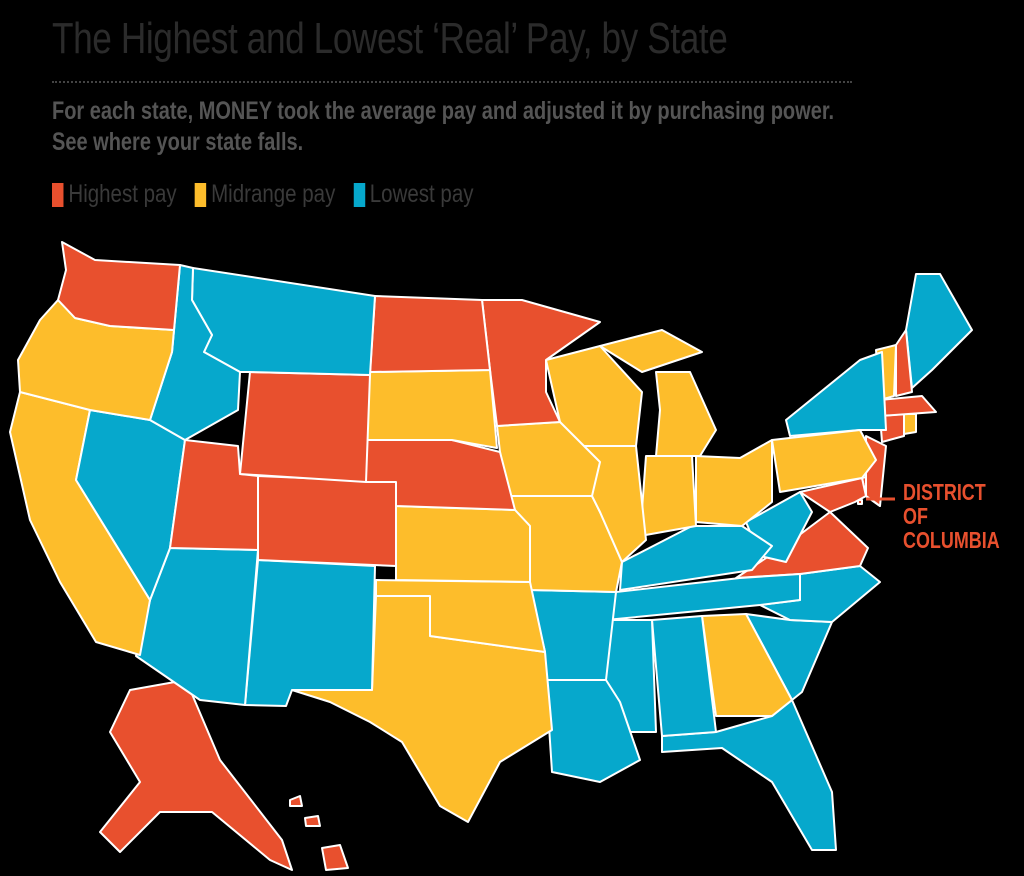 This screenshot has width=1024, height=876. Describe the element at coordinates (119, 286) in the screenshot. I see `state-wa` at that location.